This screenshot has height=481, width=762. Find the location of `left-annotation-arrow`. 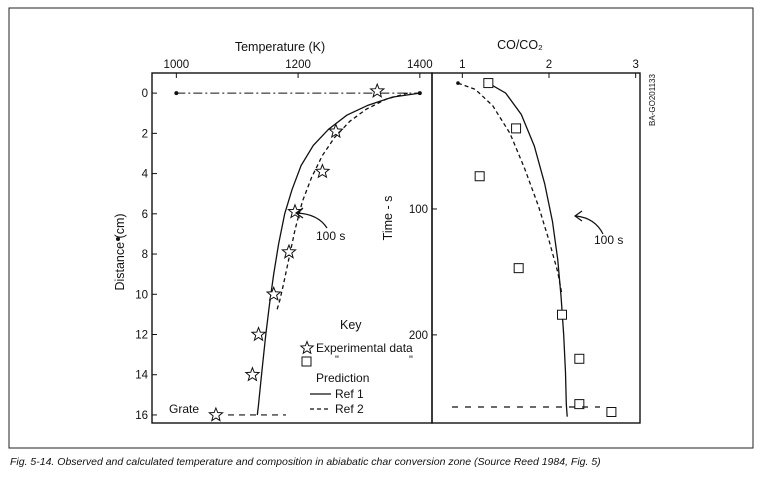

left-annotation-arrow is located at coordinates (311, 218).